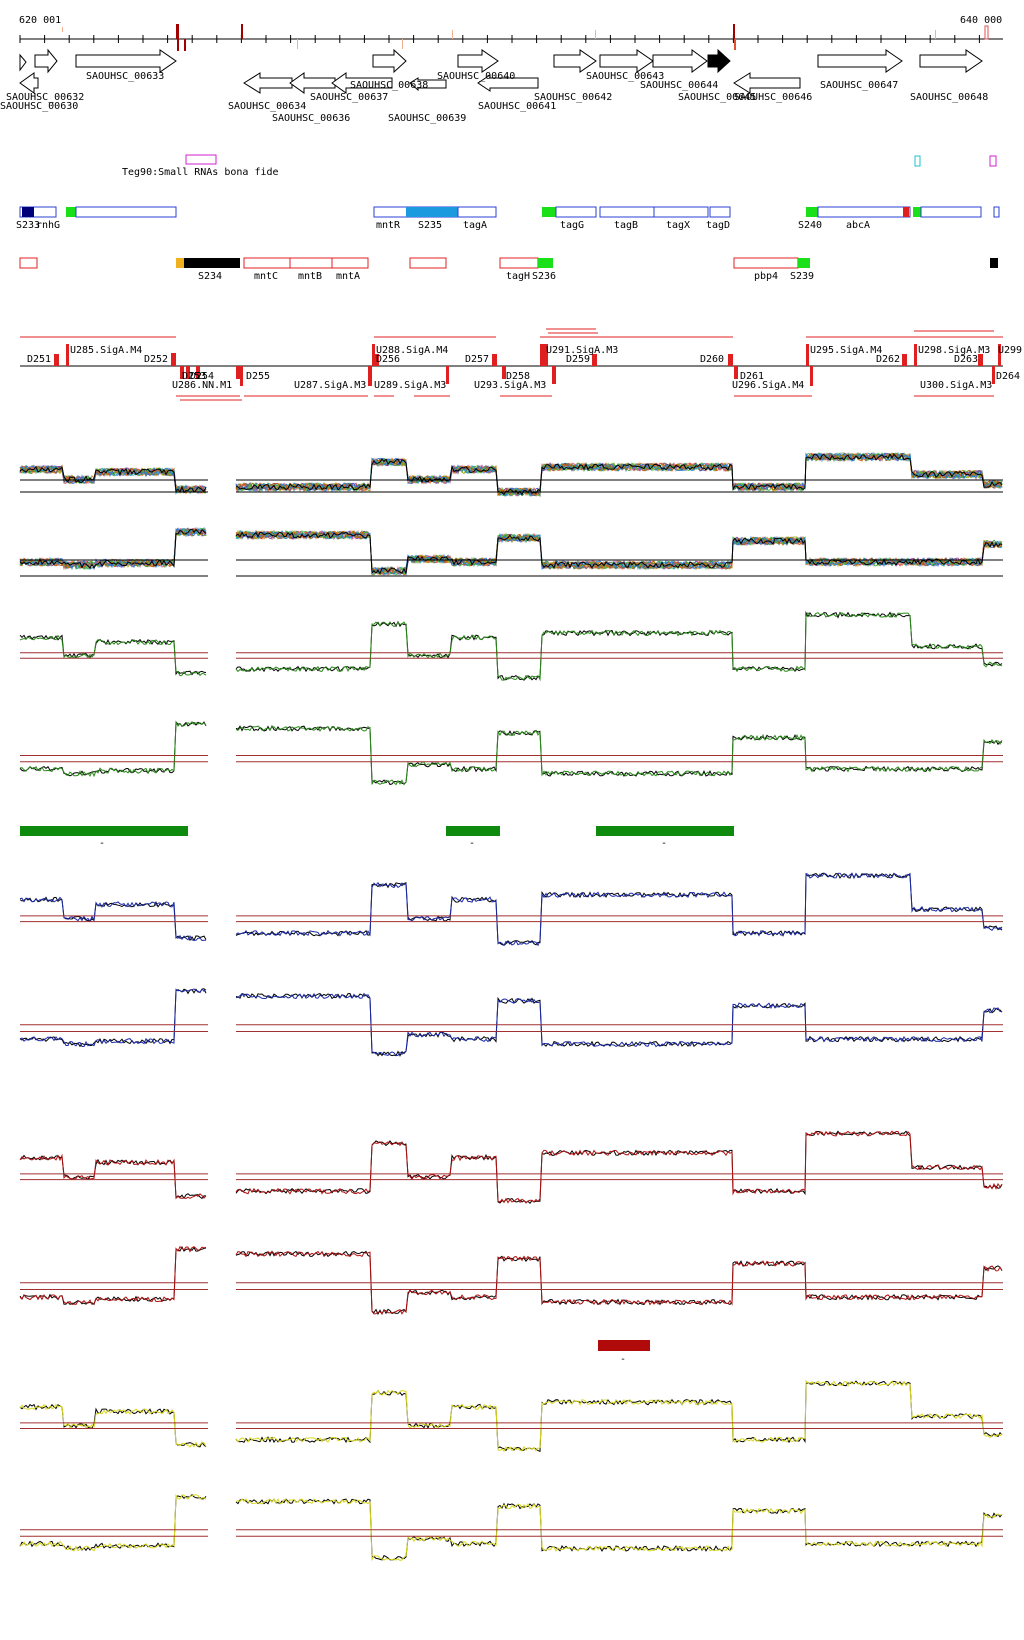  Describe the element at coordinates (1008, 376) in the screenshot. I see `promoter-label: D264` at that location.